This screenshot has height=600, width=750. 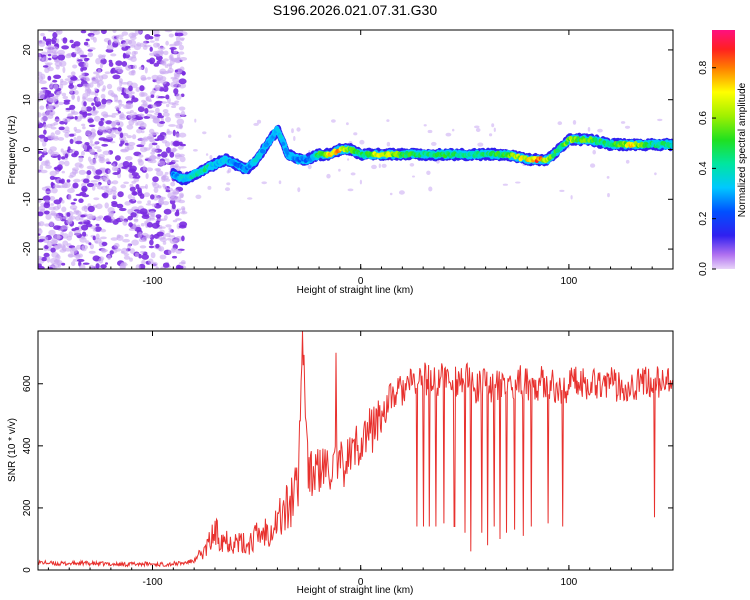 What do you see at coordinates (355, 10) in the screenshot?
I see `page-title: S196.2026.021.07.31.G30` at bounding box center [355, 10].